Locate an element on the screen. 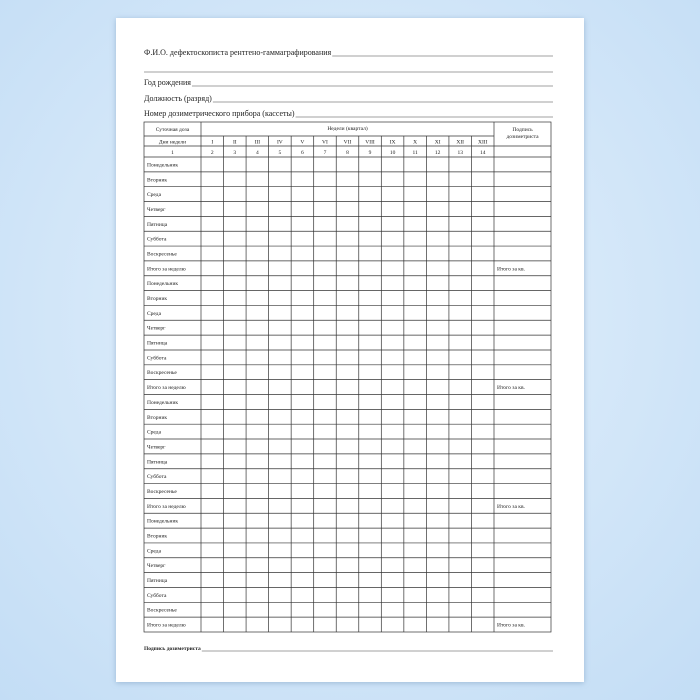 This screenshot has width=700, height=700. week-numeral: VIII is located at coordinates (370, 143).